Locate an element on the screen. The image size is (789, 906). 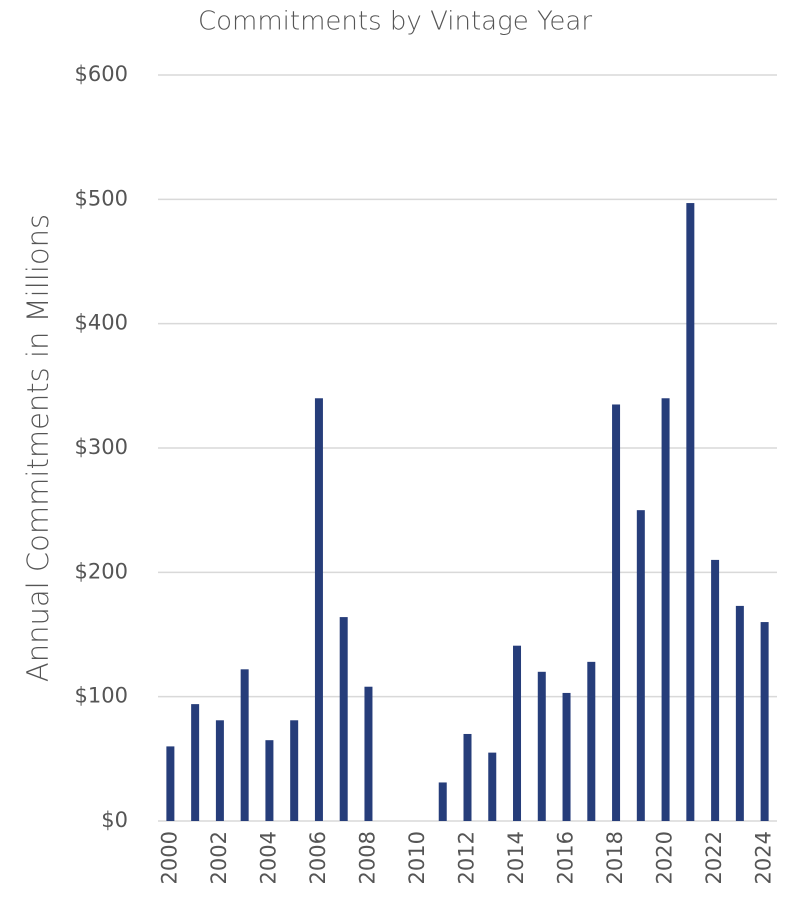
y-axis-title: Annual Commitments in Millions is located at coordinates (38, 448).